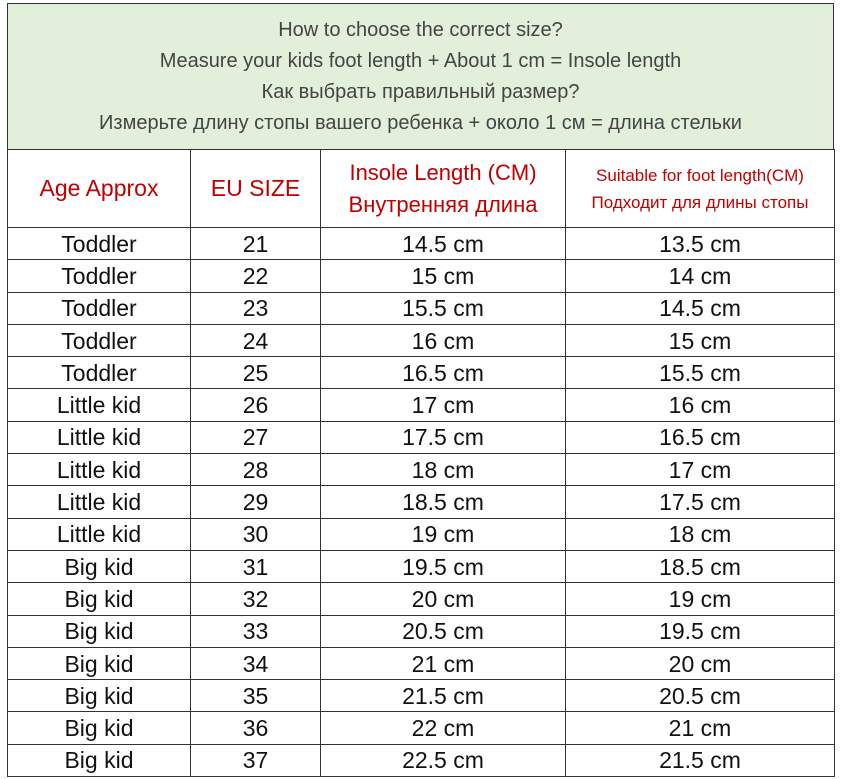 This screenshot has width=841, height=779. Describe the element at coordinates (443, 340) in the screenshot. I see `insole-length-cell: 16 cm` at that location.